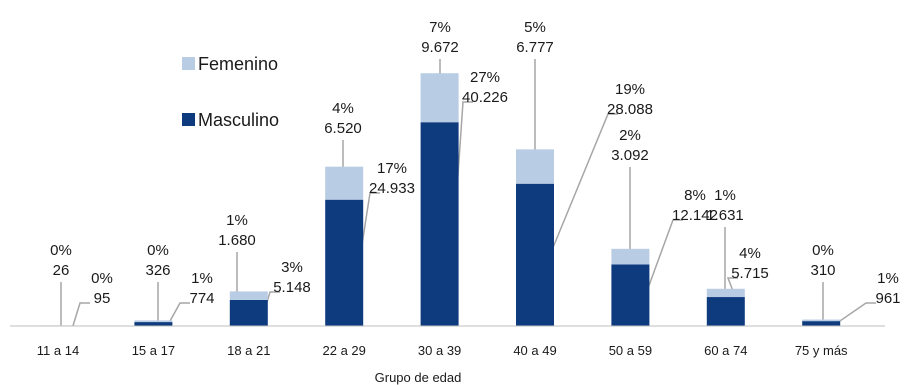 The image size is (905, 385). What do you see at coordinates (58, 350) in the screenshot?
I see `x-tick-label: 11 a 14` at bounding box center [58, 350].